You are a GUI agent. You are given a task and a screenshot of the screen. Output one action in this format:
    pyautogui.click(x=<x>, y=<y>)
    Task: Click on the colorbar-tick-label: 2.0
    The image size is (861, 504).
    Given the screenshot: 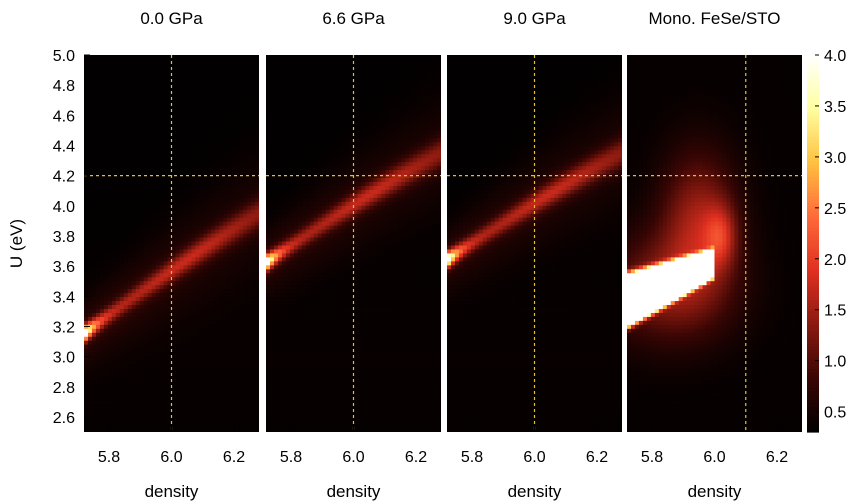 What is the action you would take?
    pyautogui.click(x=835, y=260)
    